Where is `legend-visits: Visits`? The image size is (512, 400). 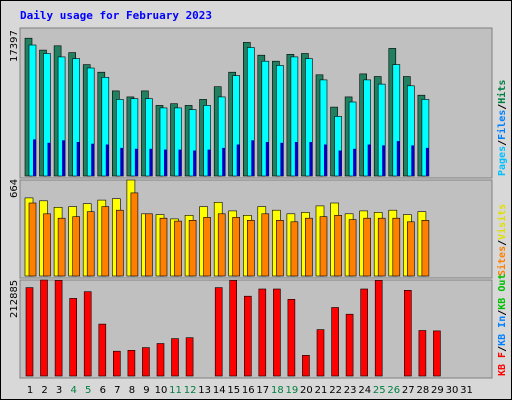
legend-visits: Visits is located at coordinates (502, 222).